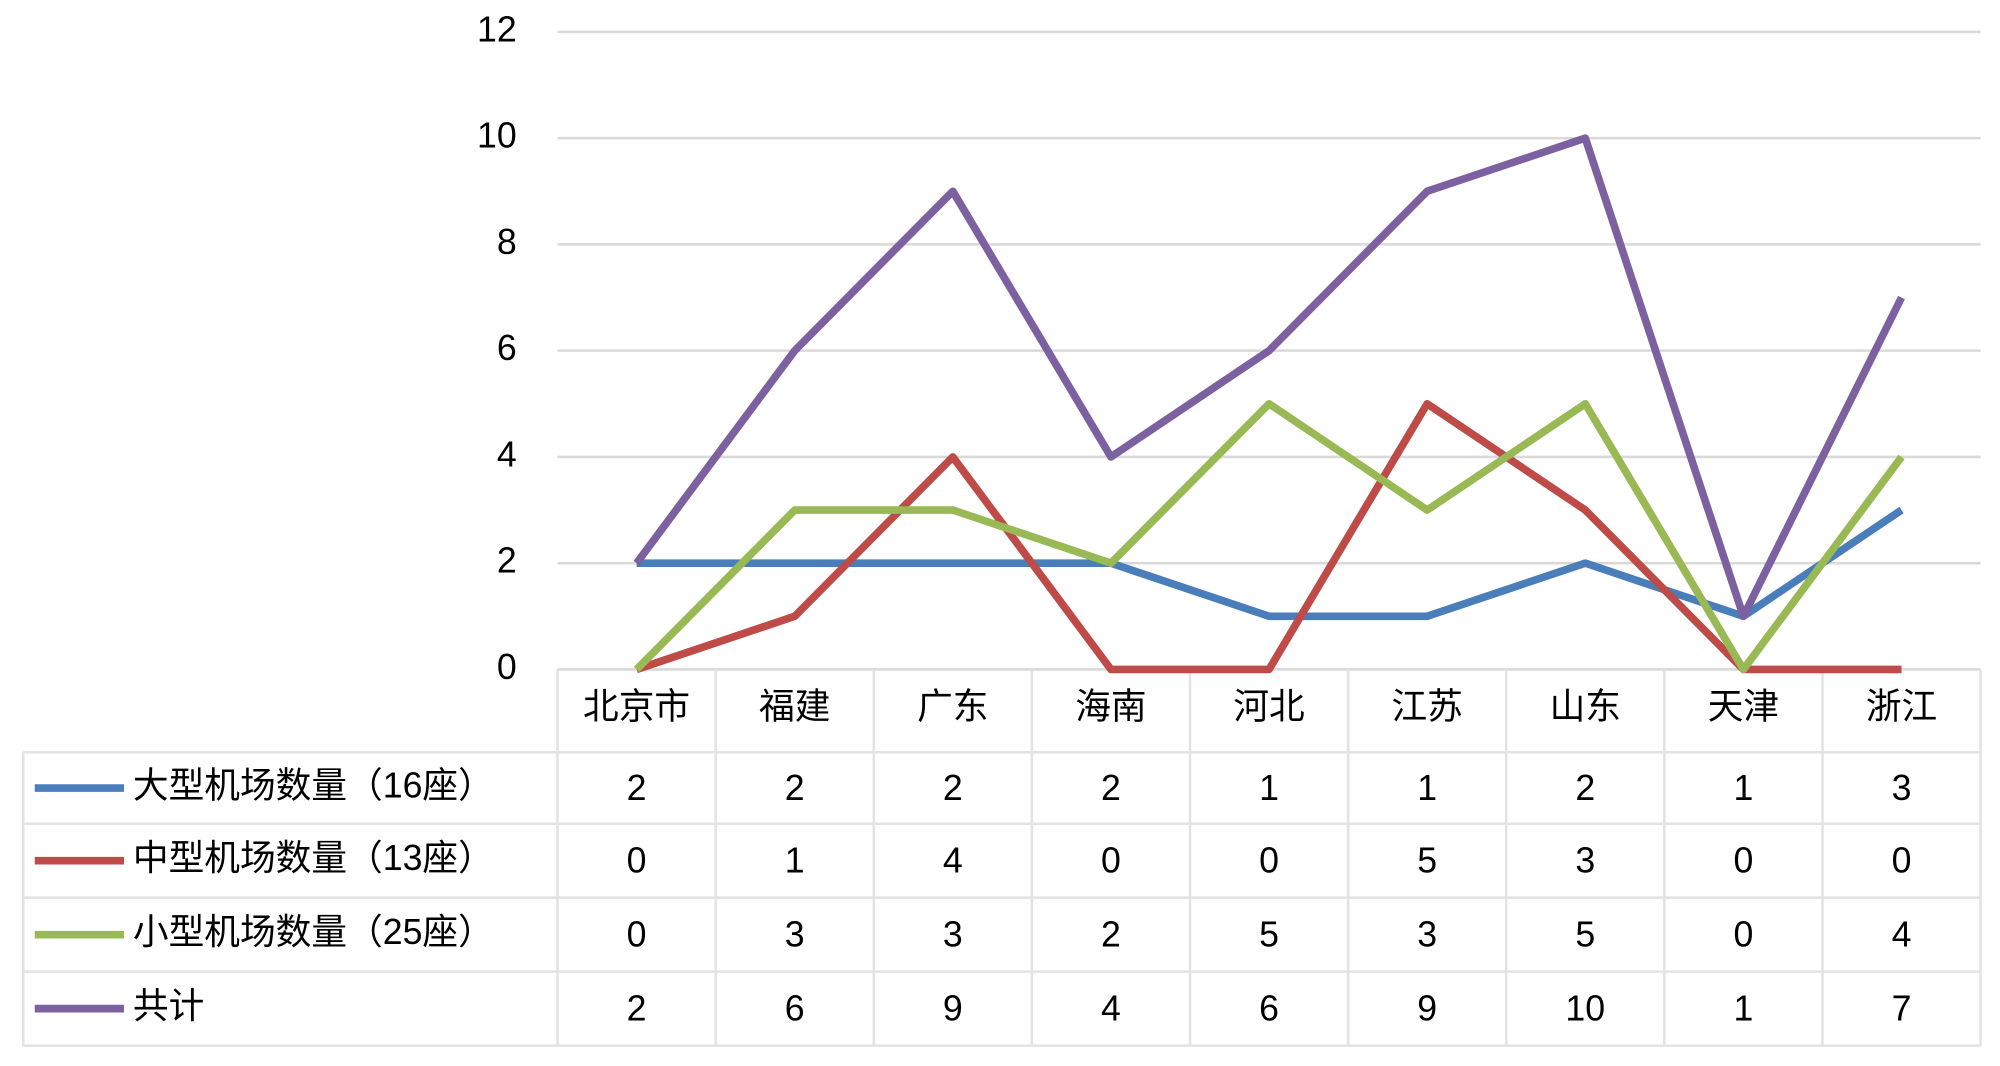 Image resolution: width=2000 pixels, height=1066 pixels. What do you see at coordinates (497, 136) in the screenshot?
I see `y-tick-label: 10` at bounding box center [497, 136].